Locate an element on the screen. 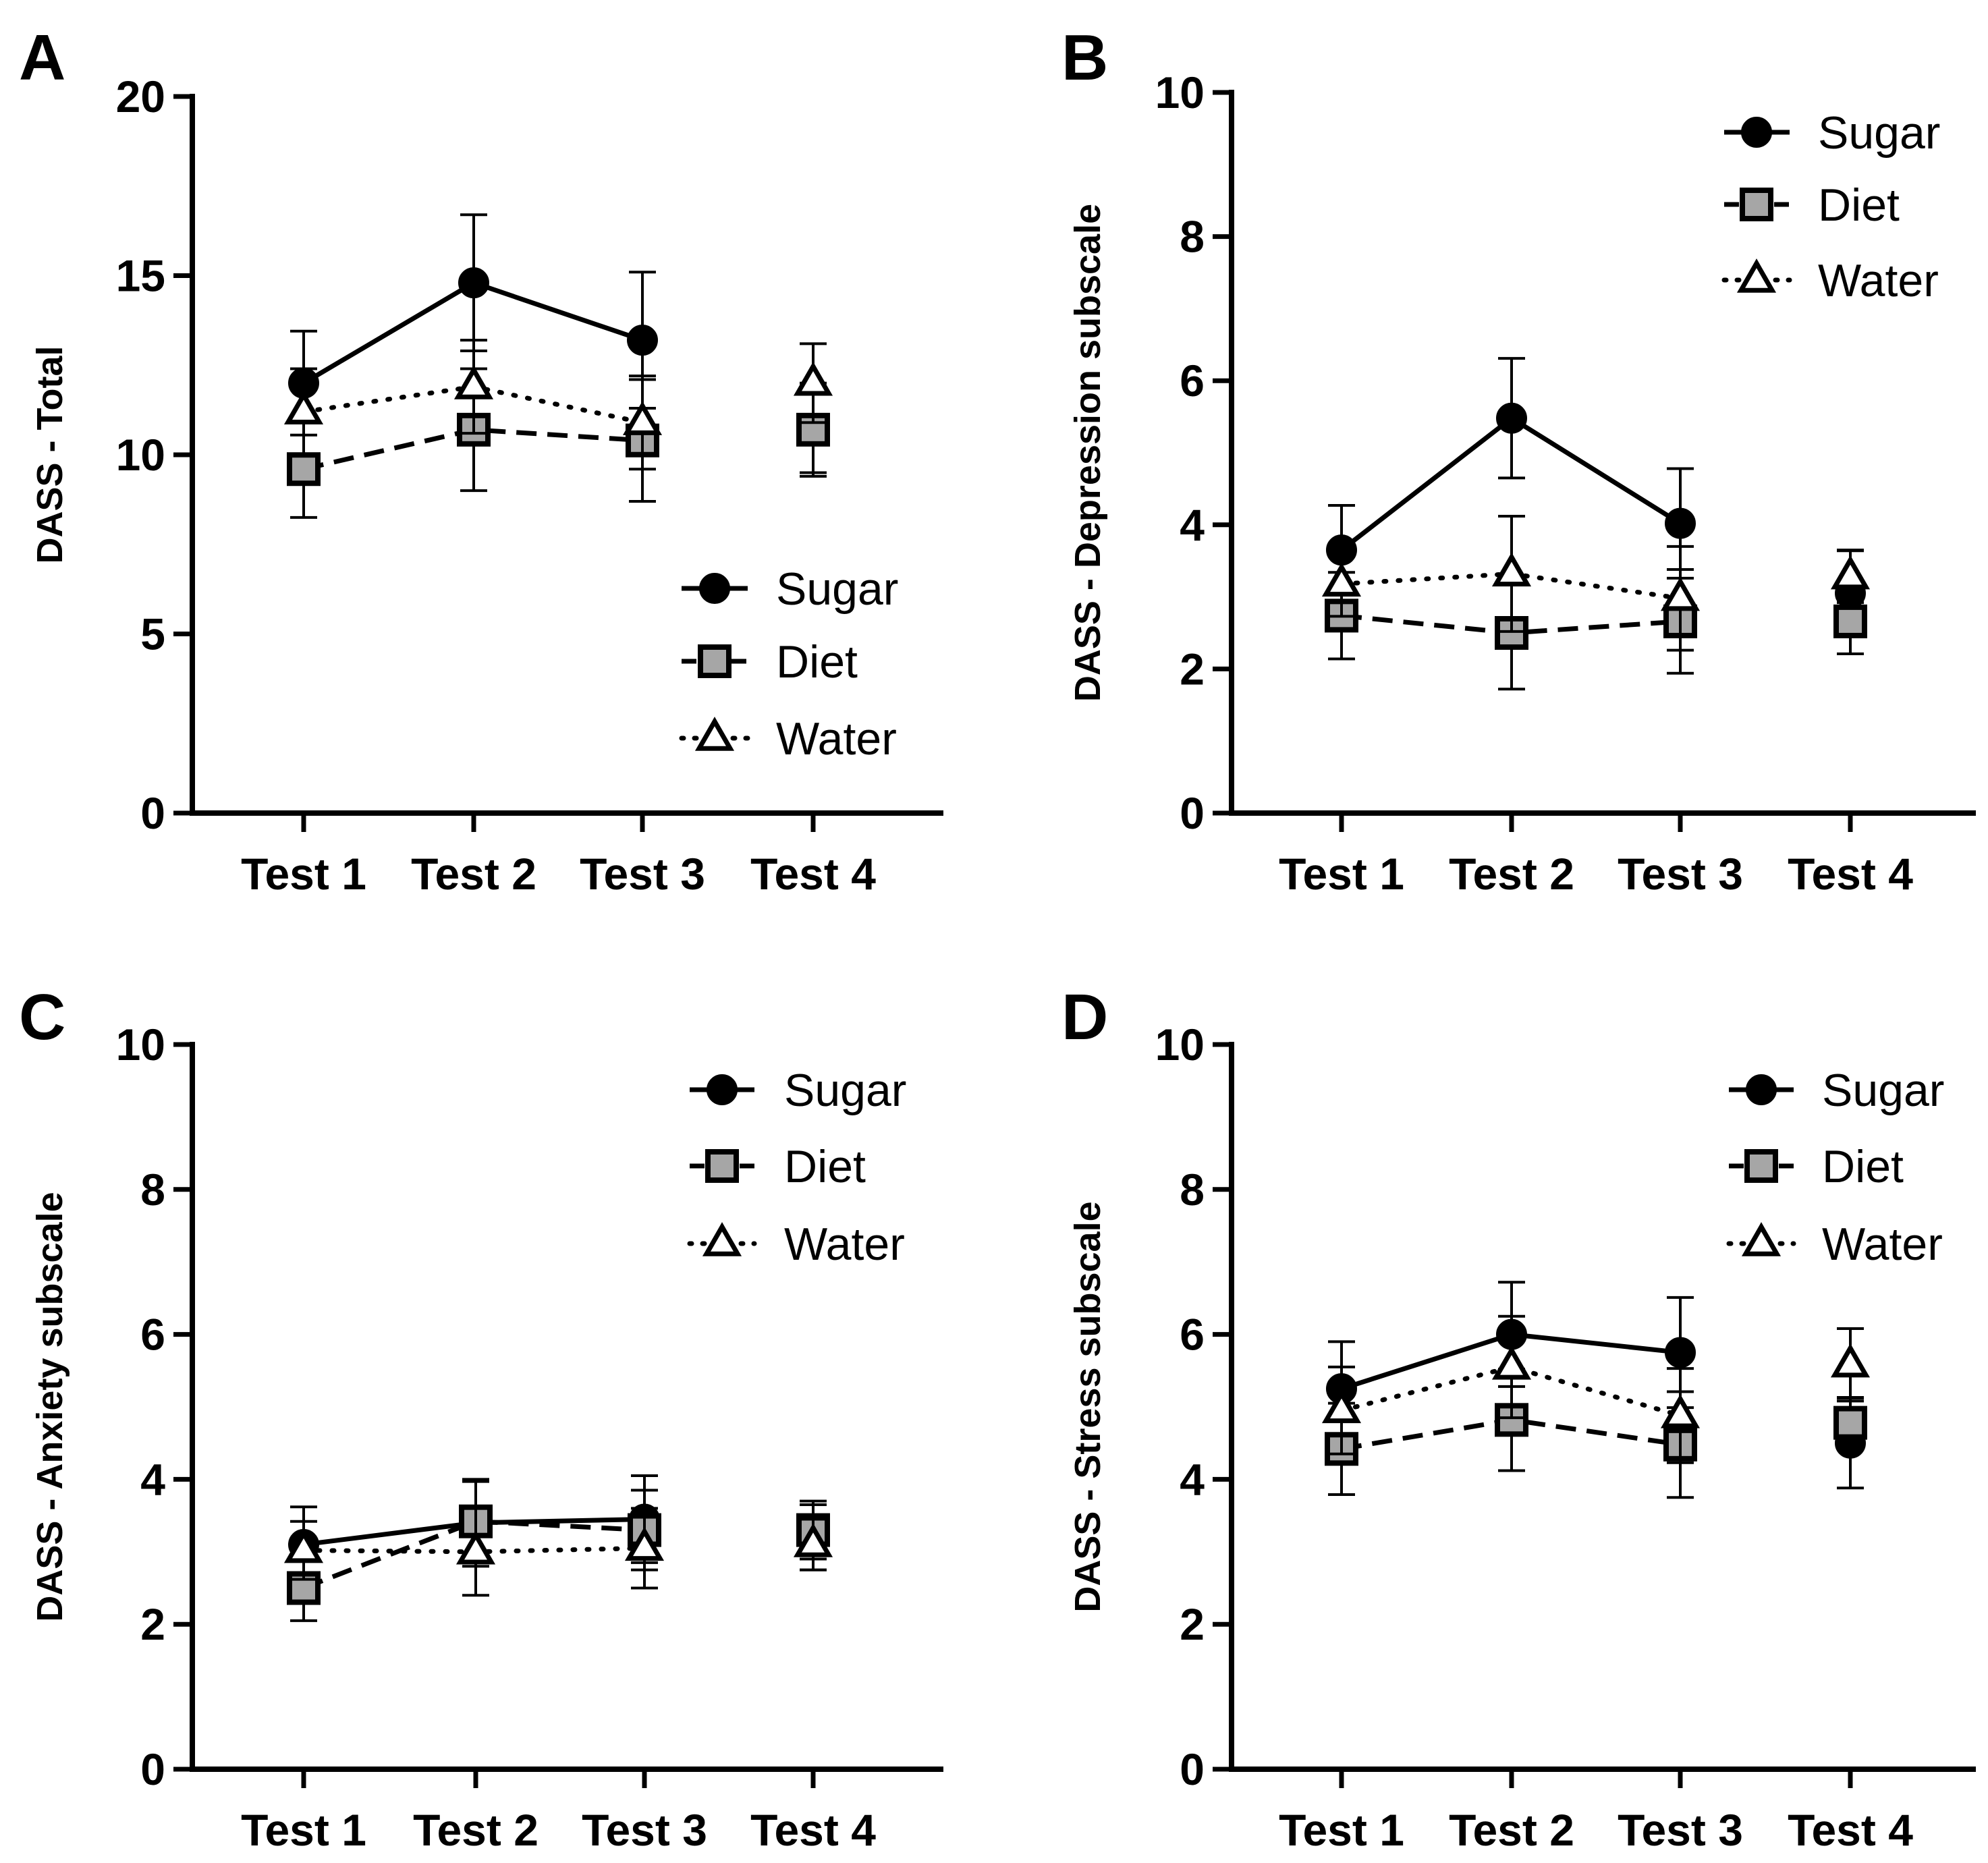  panel-a-x-tick-label: Test 4 is located at coordinates (813, 874).